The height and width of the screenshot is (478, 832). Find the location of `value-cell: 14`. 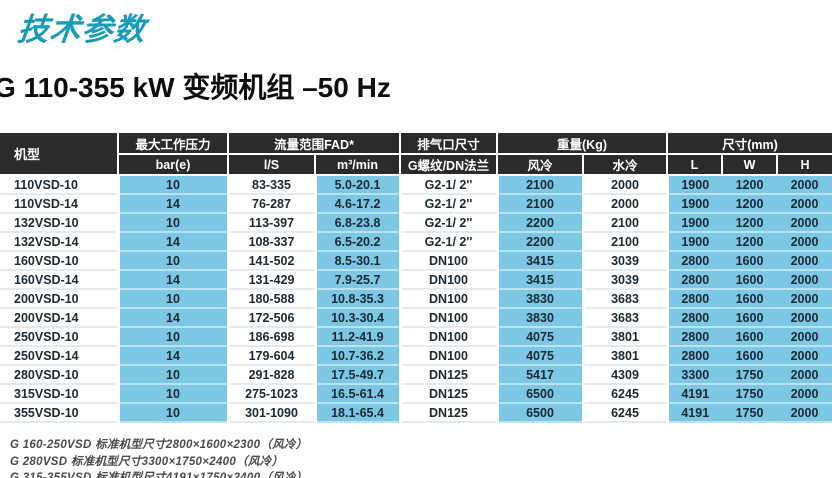

value-cell: 14 is located at coordinates (174, 280).